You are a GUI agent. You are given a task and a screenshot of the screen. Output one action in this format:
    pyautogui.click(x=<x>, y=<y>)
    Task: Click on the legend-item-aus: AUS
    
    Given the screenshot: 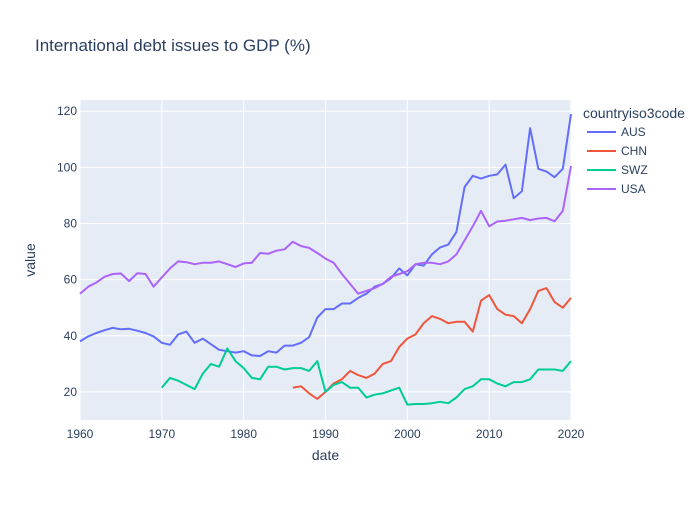 What is the action you would take?
    pyautogui.click(x=616, y=132)
    